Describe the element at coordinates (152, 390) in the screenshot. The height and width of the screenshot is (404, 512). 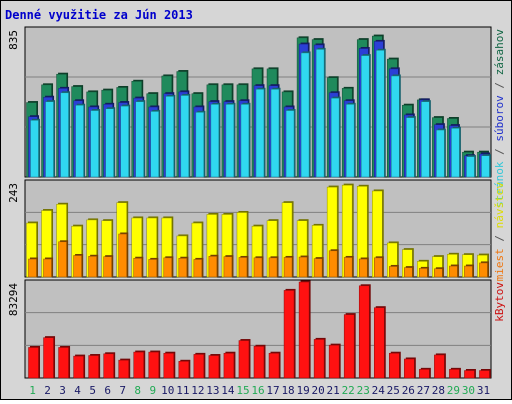
I see `day-label: 9` at that location.